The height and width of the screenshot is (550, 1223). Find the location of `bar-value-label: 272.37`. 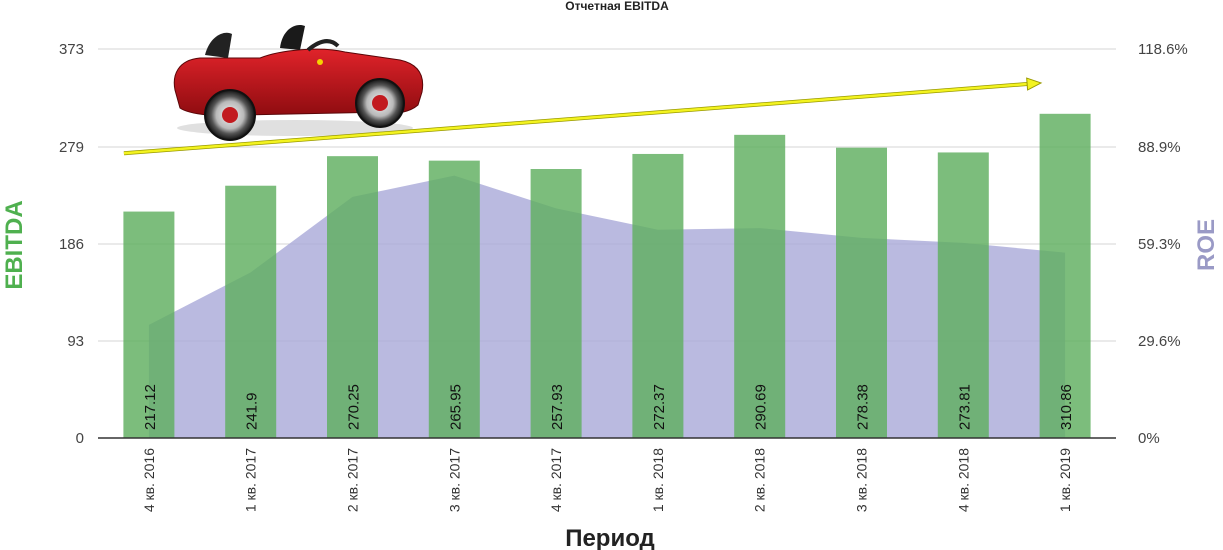

bar-value-label: 272.37 is located at coordinates (659, 407).